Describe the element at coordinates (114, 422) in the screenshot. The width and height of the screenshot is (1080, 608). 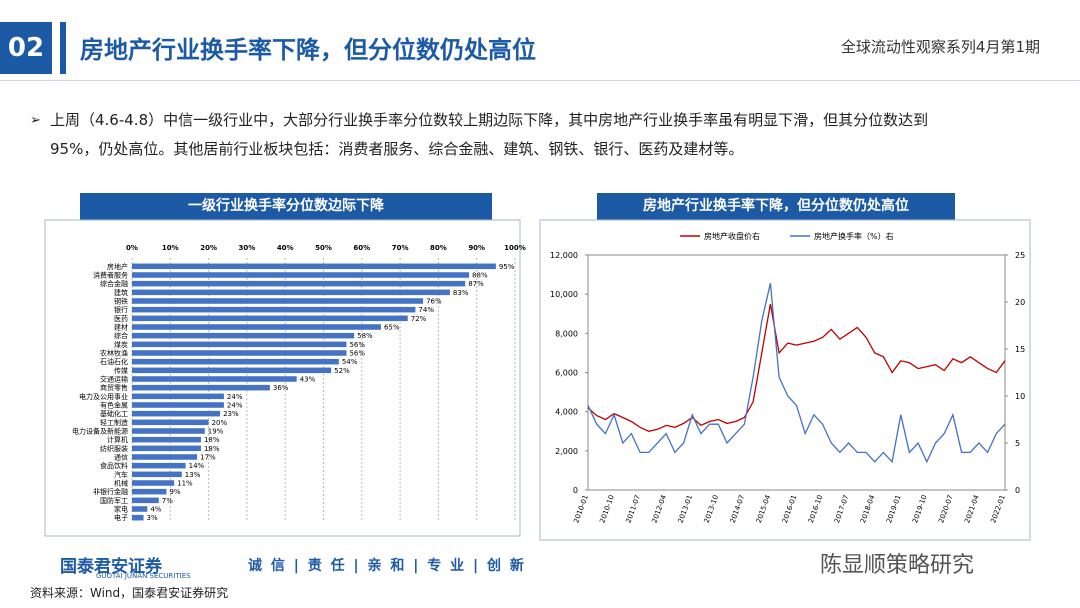
I see `category-label: 轻工制造` at that location.